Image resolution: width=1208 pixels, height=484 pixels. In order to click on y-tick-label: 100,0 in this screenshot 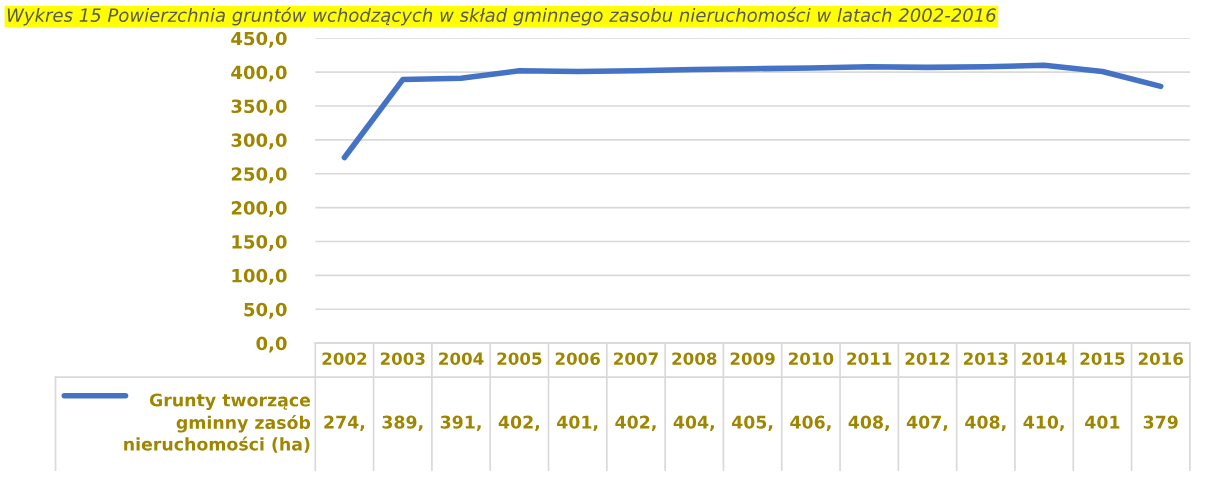, I will do `click(259, 276)`.